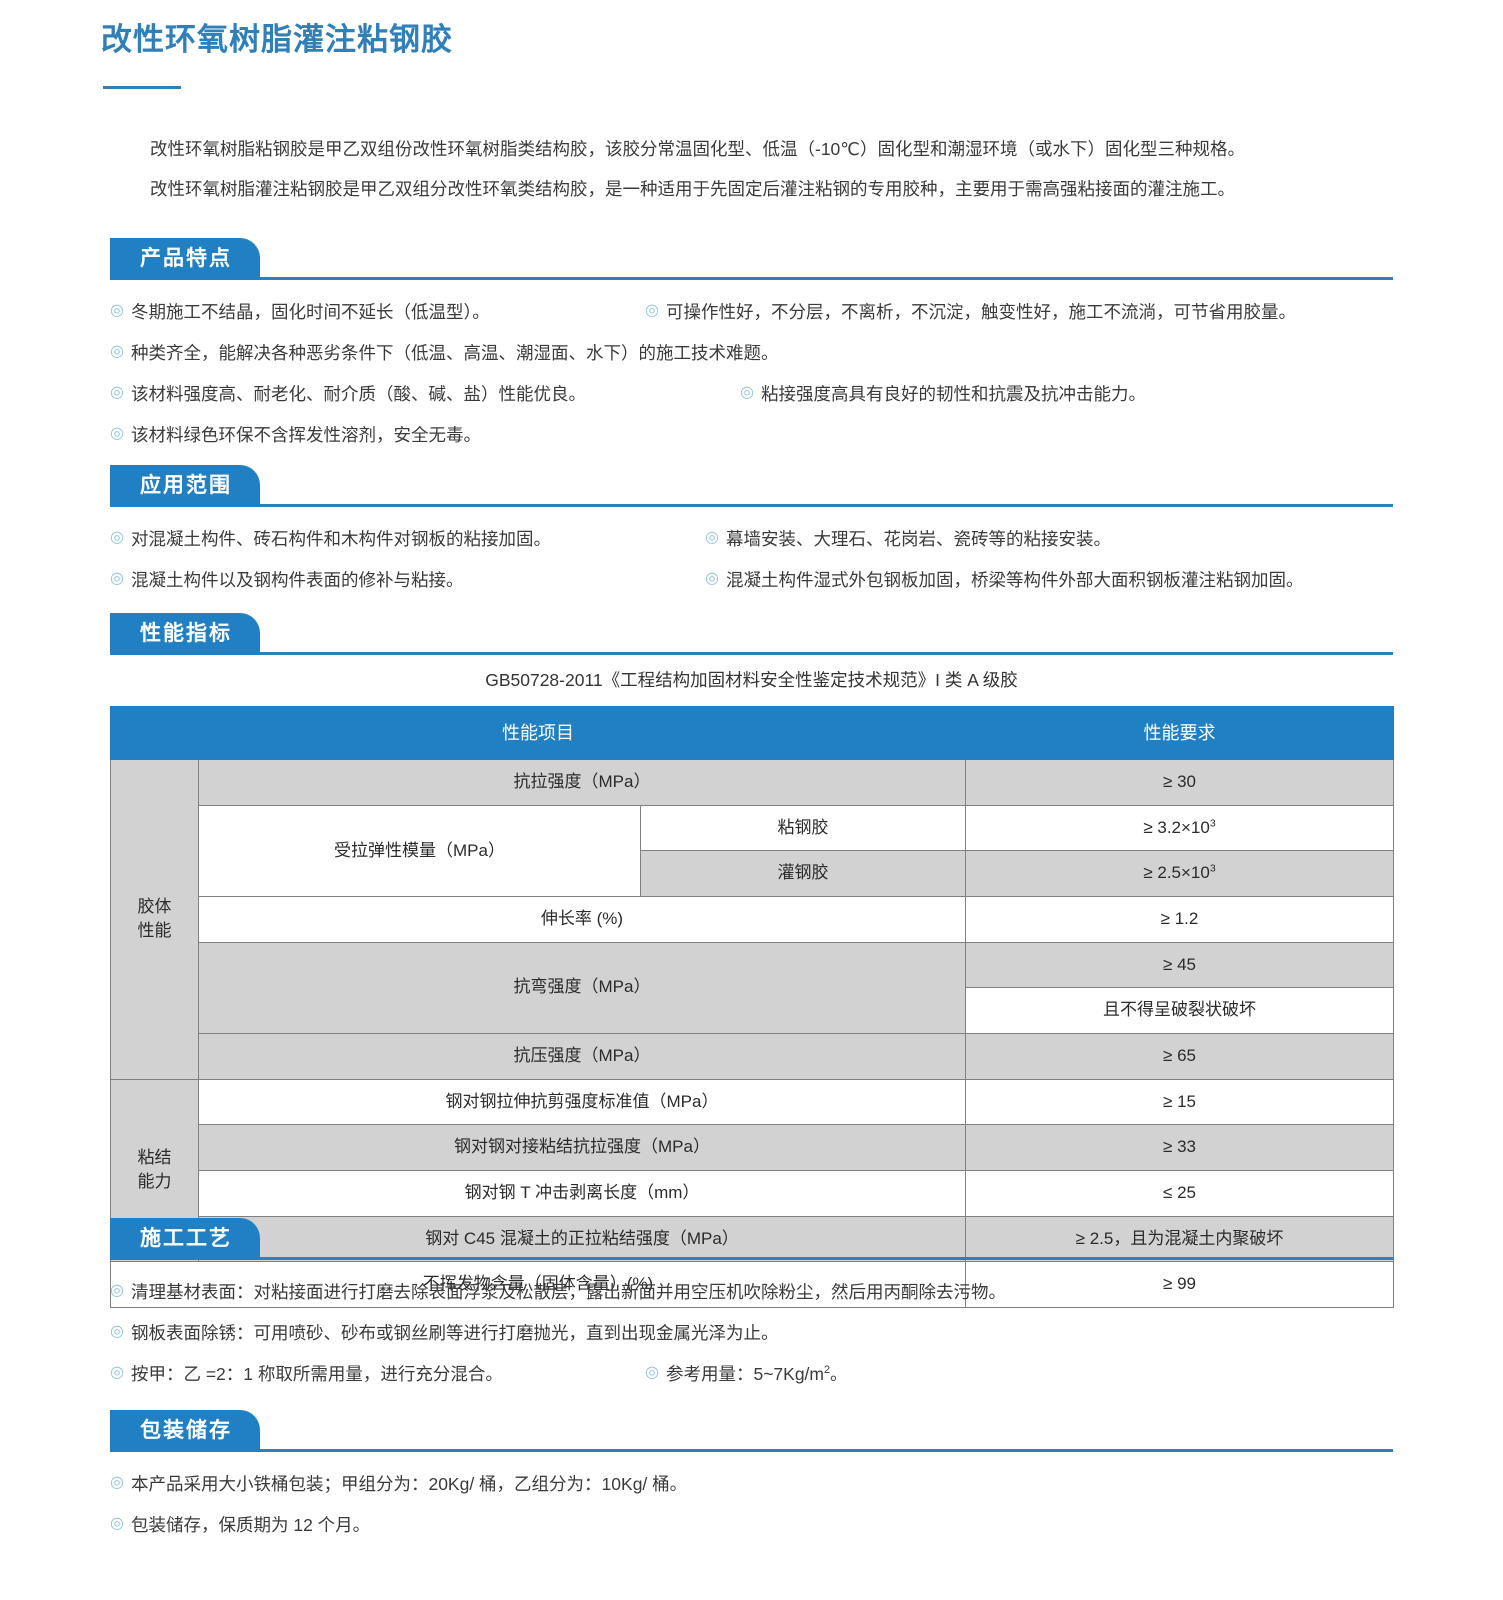 The width and height of the screenshot is (1503, 1600). What do you see at coordinates (582, 1056) in the screenshot?
I see `item-cell: 抗压强度（MPa）` at bounding box center [582, 1056].